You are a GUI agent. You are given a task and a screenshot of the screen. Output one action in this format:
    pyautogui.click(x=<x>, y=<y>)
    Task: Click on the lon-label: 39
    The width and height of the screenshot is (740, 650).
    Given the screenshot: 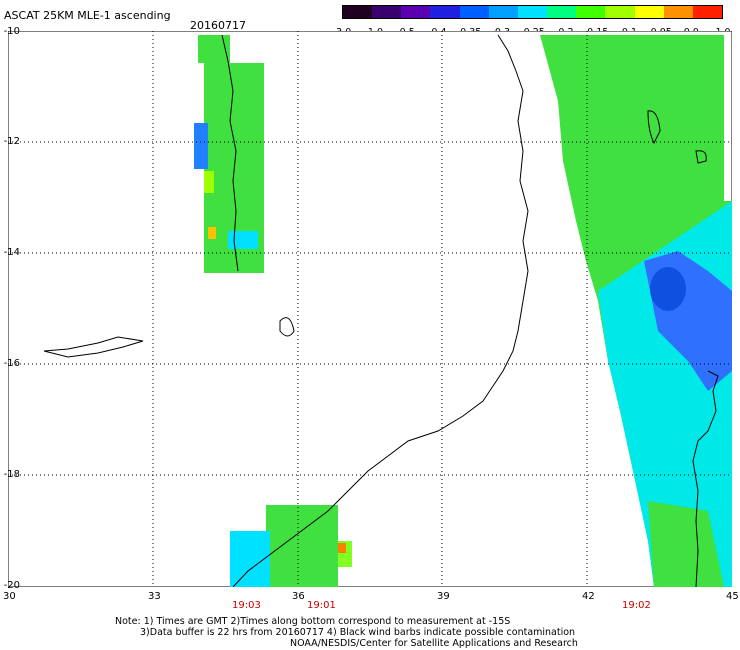 What is the action you would take?
    pyautogui.click(x=443, y=596)
    